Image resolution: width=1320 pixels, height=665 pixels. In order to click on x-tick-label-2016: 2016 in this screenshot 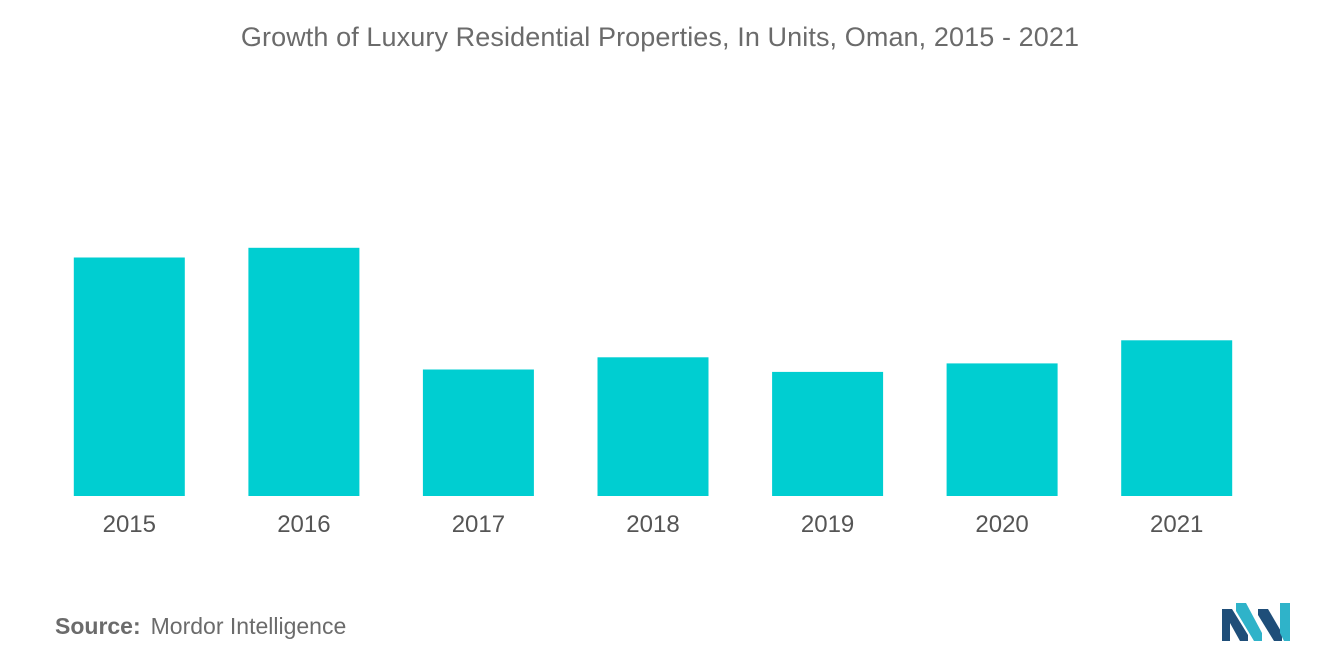, I will do `click(303, 524)`.